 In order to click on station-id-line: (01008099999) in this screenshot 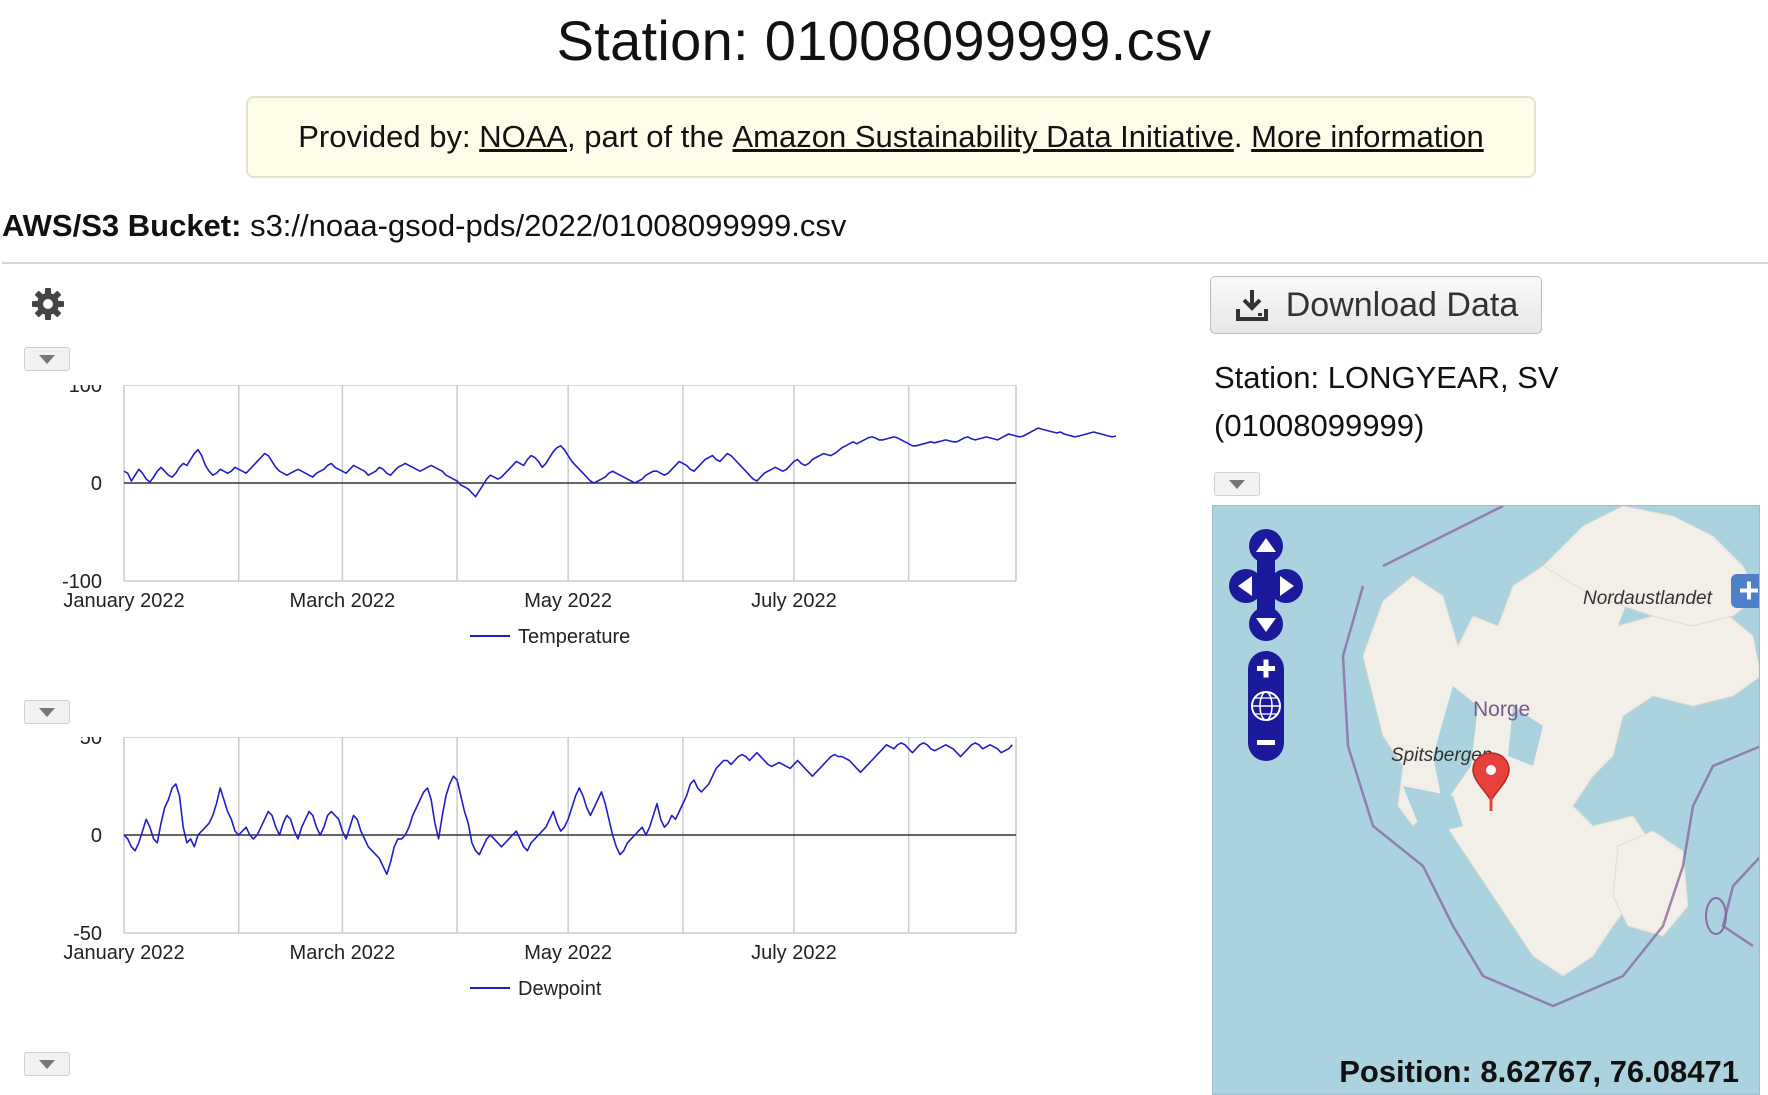, I will do `click(1319, 425)`.